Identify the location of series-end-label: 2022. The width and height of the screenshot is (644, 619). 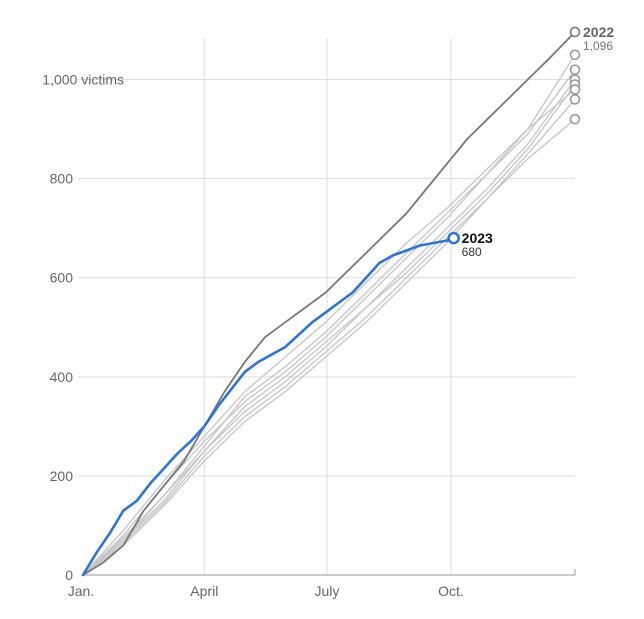
(598, 32).